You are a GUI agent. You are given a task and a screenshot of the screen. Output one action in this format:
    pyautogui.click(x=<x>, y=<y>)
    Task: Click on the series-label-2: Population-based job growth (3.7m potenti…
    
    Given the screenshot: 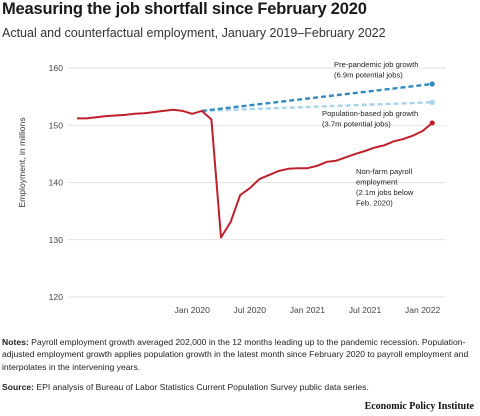 What is the action you would take?
    pyautogui.click(x=370, y=119)
    